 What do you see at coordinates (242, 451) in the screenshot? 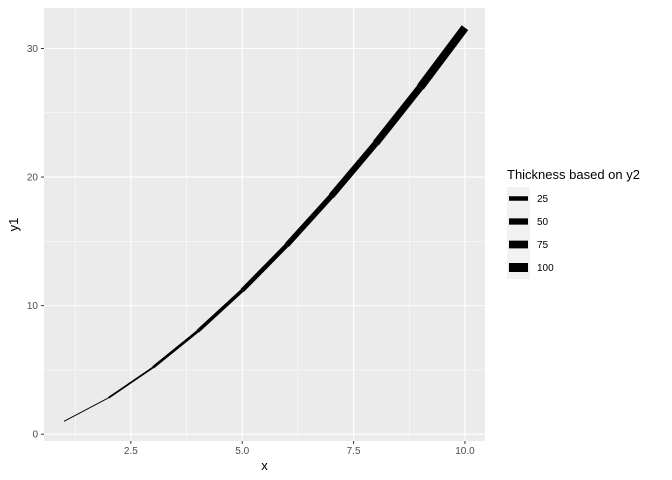
I see `x-tick-label: 5.0` at bounding box center [242, 451].